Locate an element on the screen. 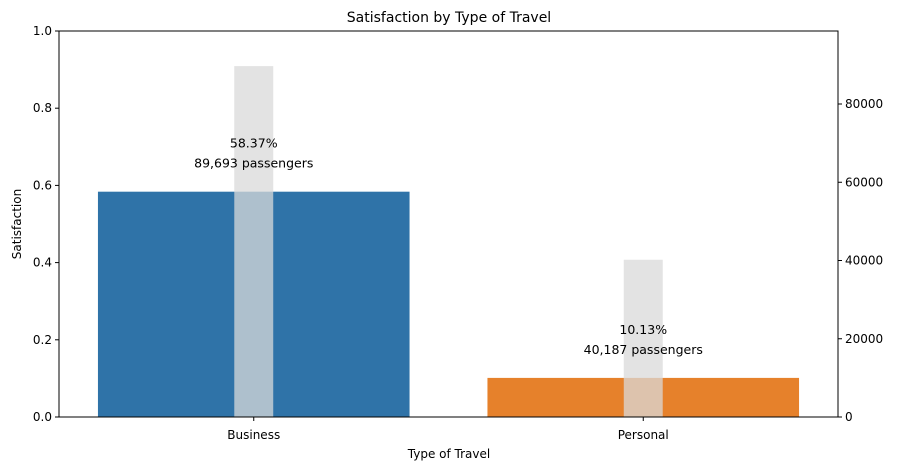  y-tick-label: 0.8 is located at coordinates (42, 108).